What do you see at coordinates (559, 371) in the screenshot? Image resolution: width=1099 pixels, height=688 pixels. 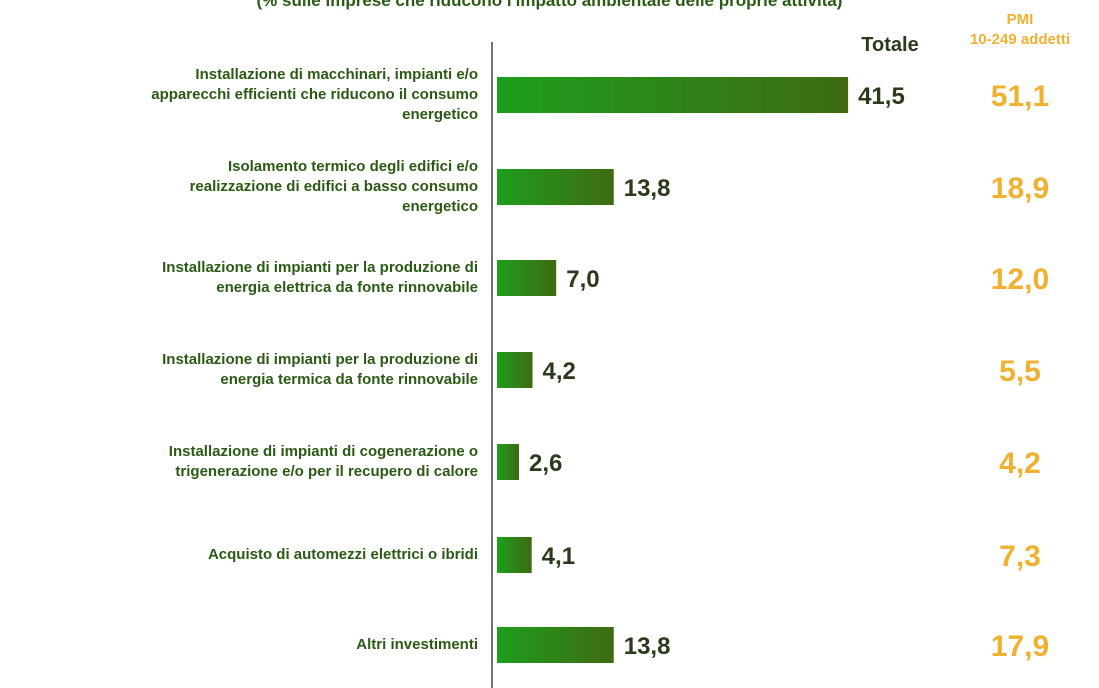 I see `value-label: 4,2` at bounding box center [559, 371].